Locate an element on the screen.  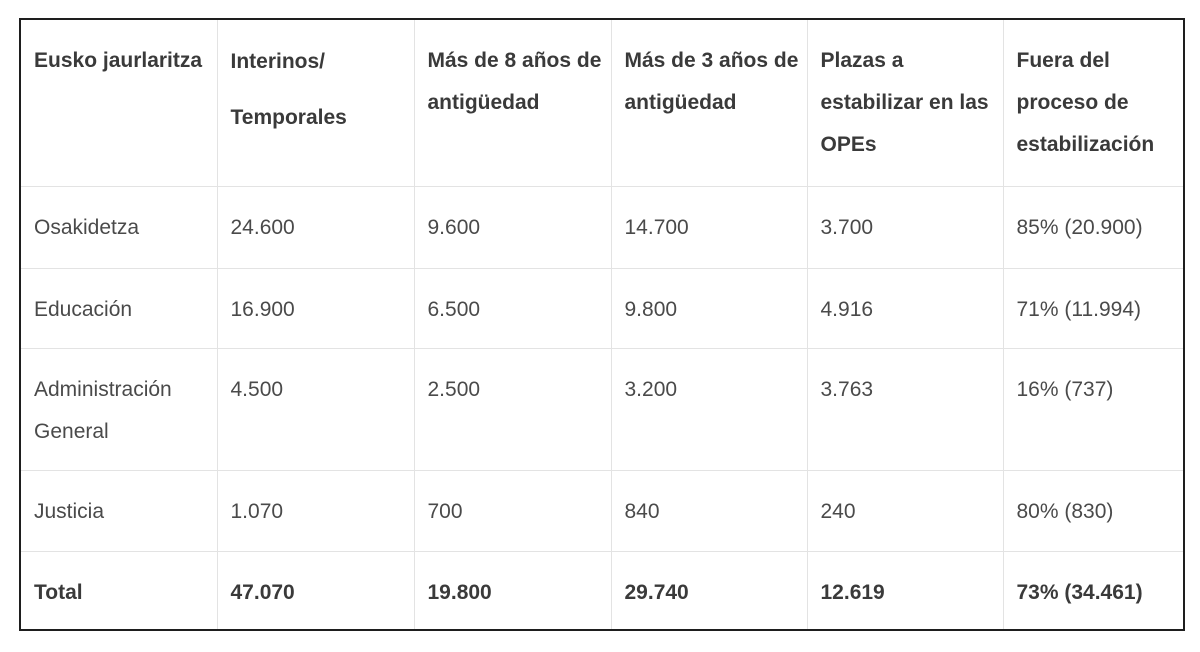
cell-plazas: 4.916 is located at coordinates (905, 308).